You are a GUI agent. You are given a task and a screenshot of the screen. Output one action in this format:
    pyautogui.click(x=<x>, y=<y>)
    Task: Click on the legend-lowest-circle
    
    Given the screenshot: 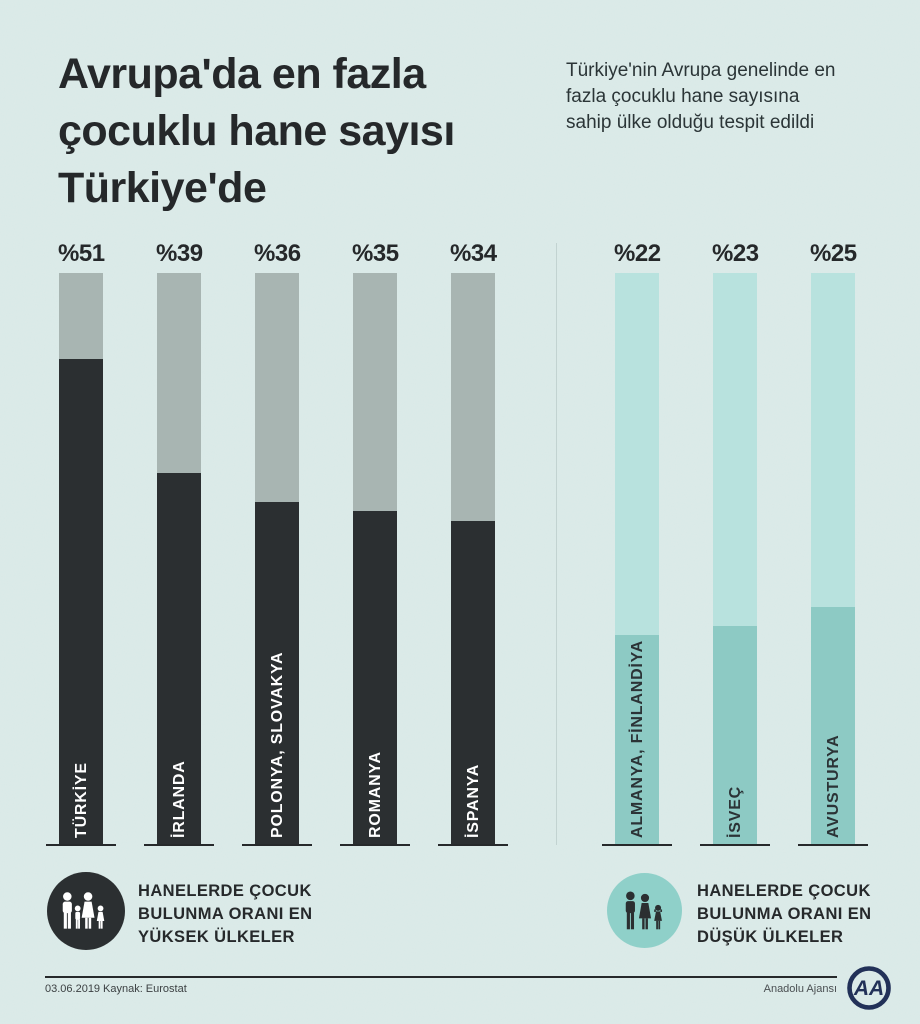 What is the action you would take?
    pyautogui.click(x=644, y=910)
    